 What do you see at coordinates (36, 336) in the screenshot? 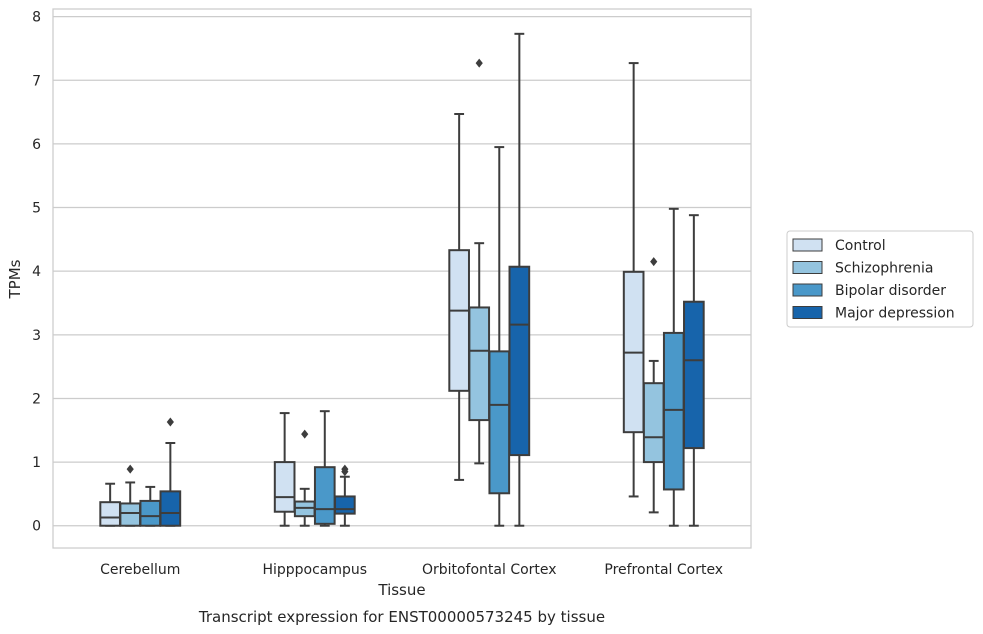
I see `y-tick-label: 3` at bounding box center [36, 336].